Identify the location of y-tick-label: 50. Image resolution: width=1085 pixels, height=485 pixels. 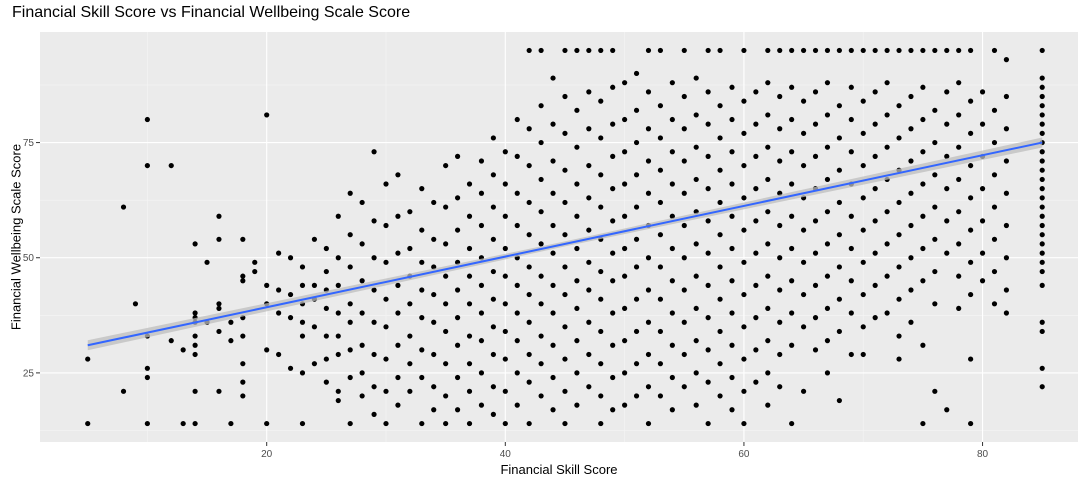
(29, 258).